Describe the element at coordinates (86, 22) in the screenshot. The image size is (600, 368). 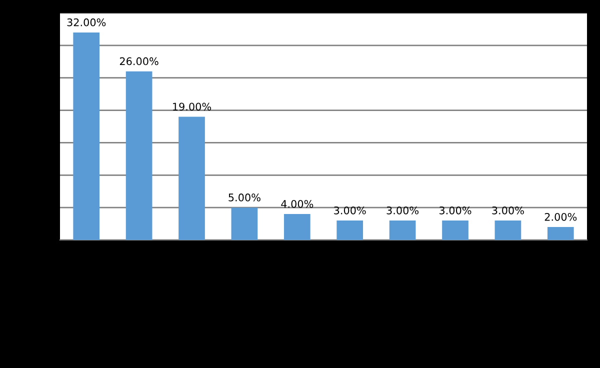
I see `data-label: 32.00%` at that location.